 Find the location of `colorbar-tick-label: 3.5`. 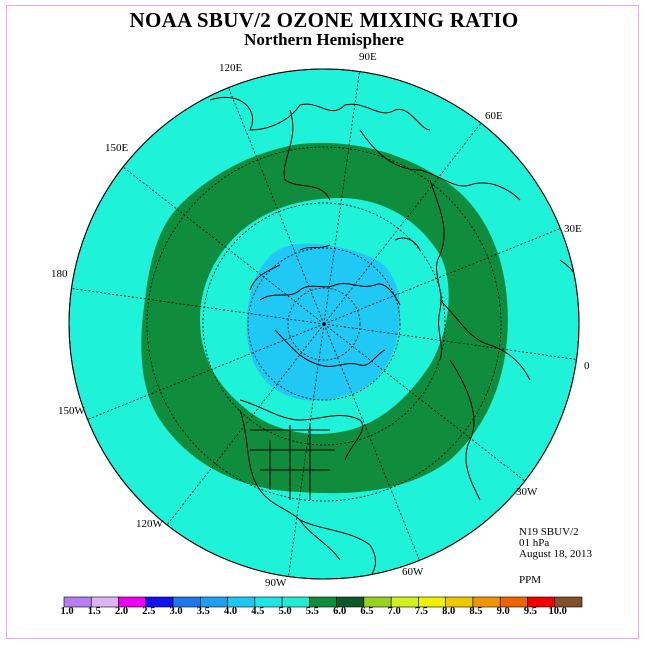

colorbar-tick-label: 3.5 is located at coordinates (203, 611).